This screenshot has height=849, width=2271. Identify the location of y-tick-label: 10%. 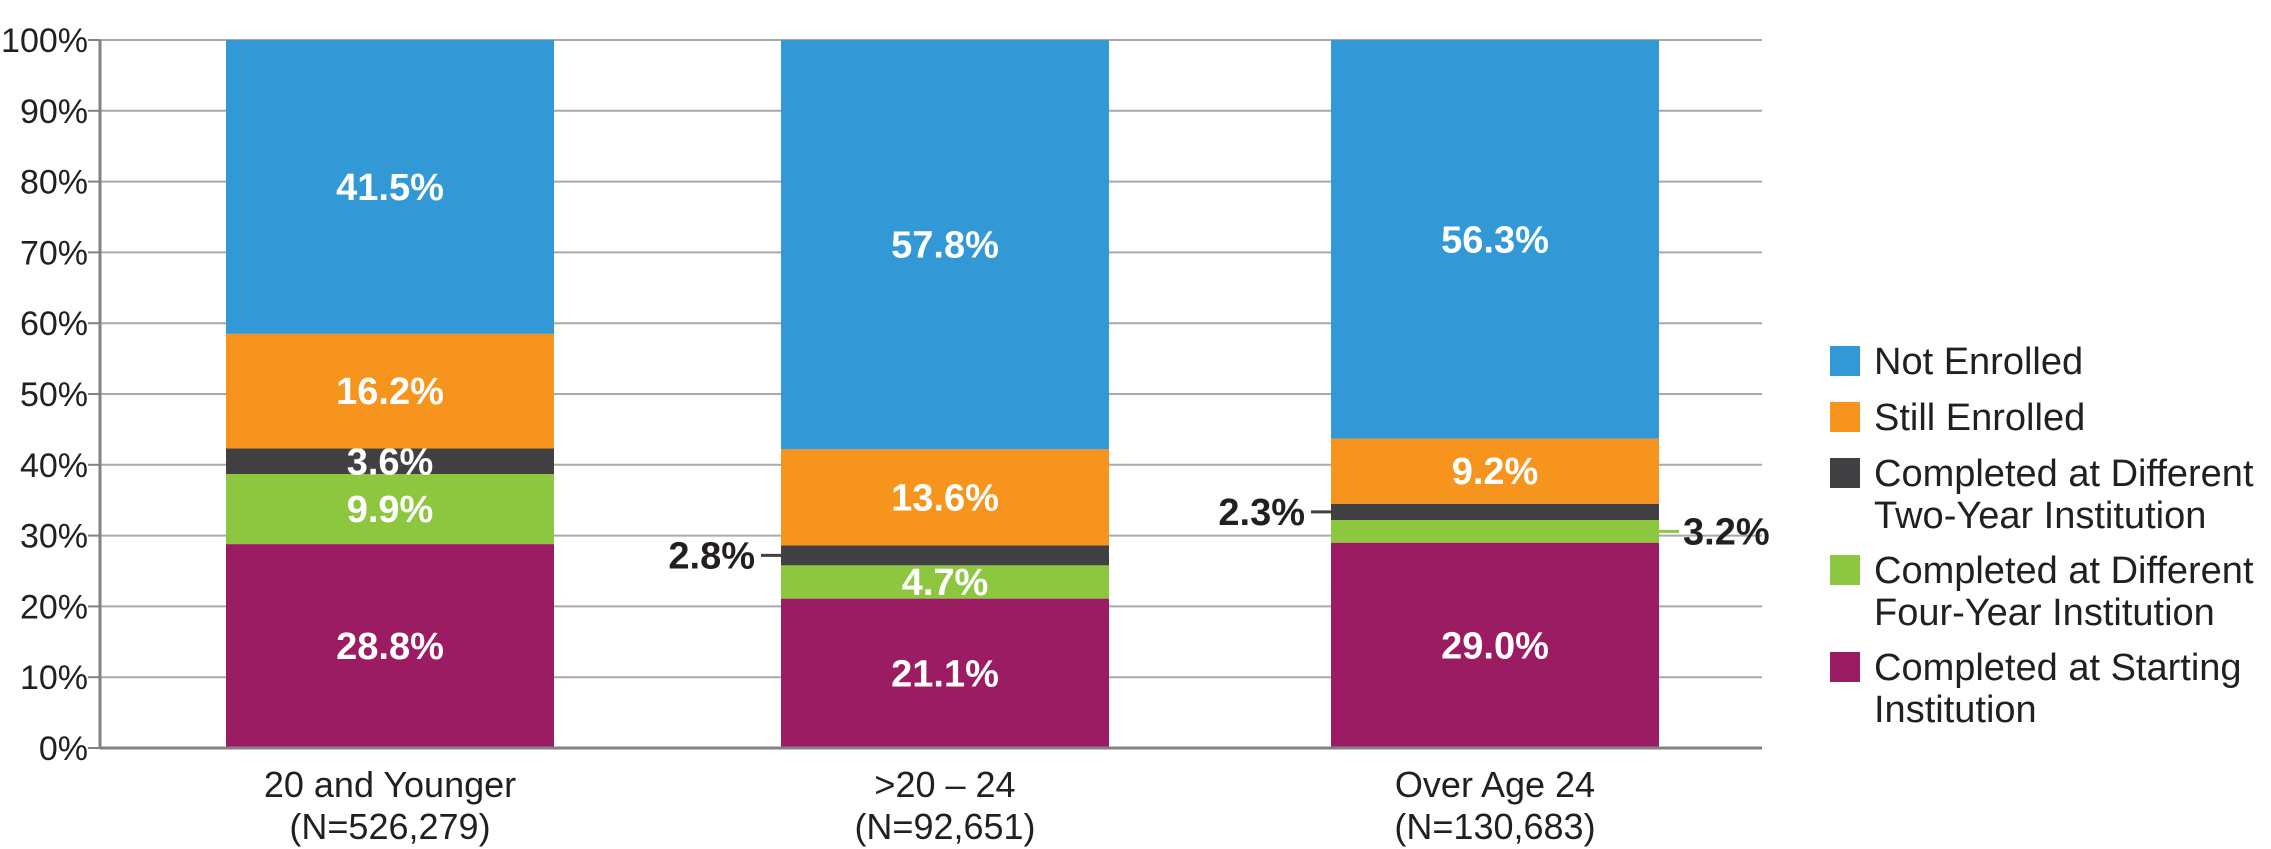
(54, 678).